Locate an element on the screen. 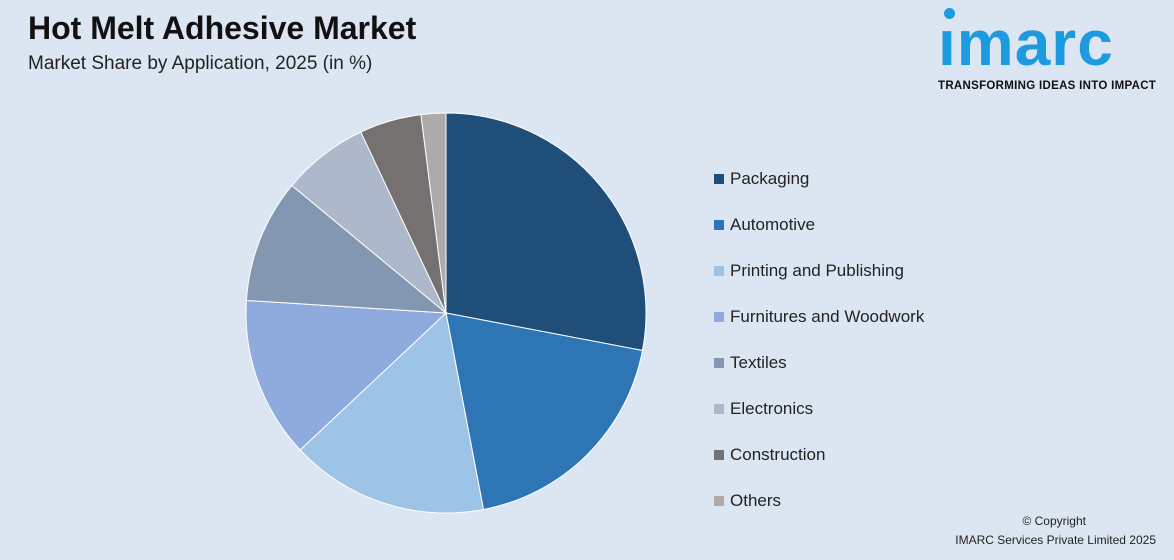 Image resolution: width=1174 pixels, height=560 pixels. pie-slice-textiles is located at coordinates (346, 249).